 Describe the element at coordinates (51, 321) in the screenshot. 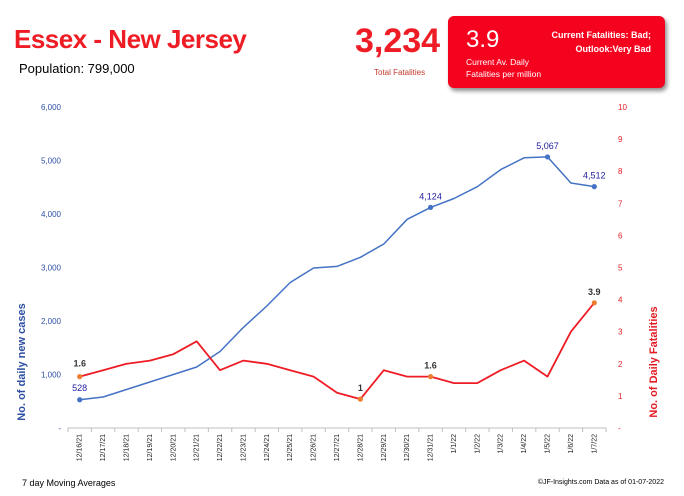

I see `y-tick-label-left: 2,000` at that location.